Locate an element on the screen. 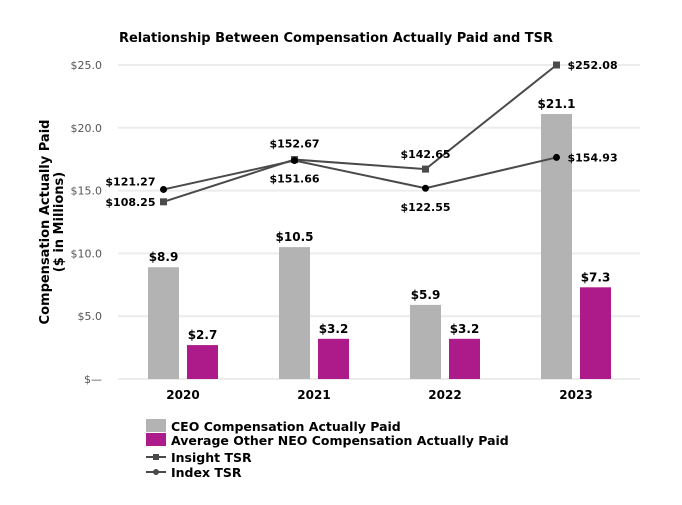 The width and height of the screenshot is (682, 505). legend-label: CEO Compensation Actually Paid is located at coordinates (286, 426).